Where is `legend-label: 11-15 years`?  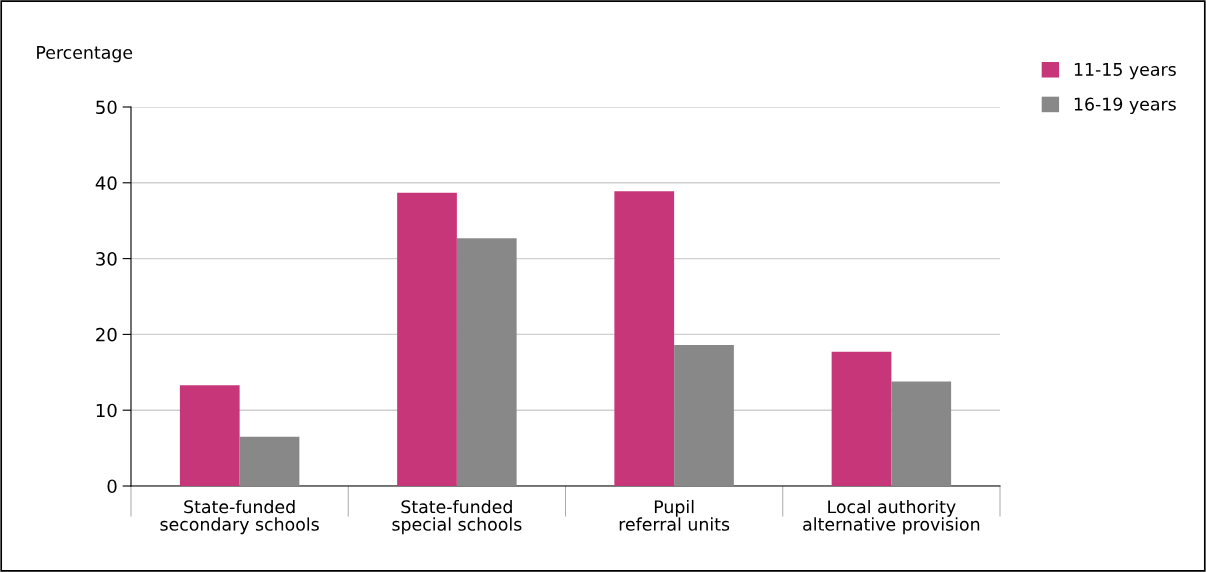 legend-label: 11-15 years is located at coordinates (1125, 71).